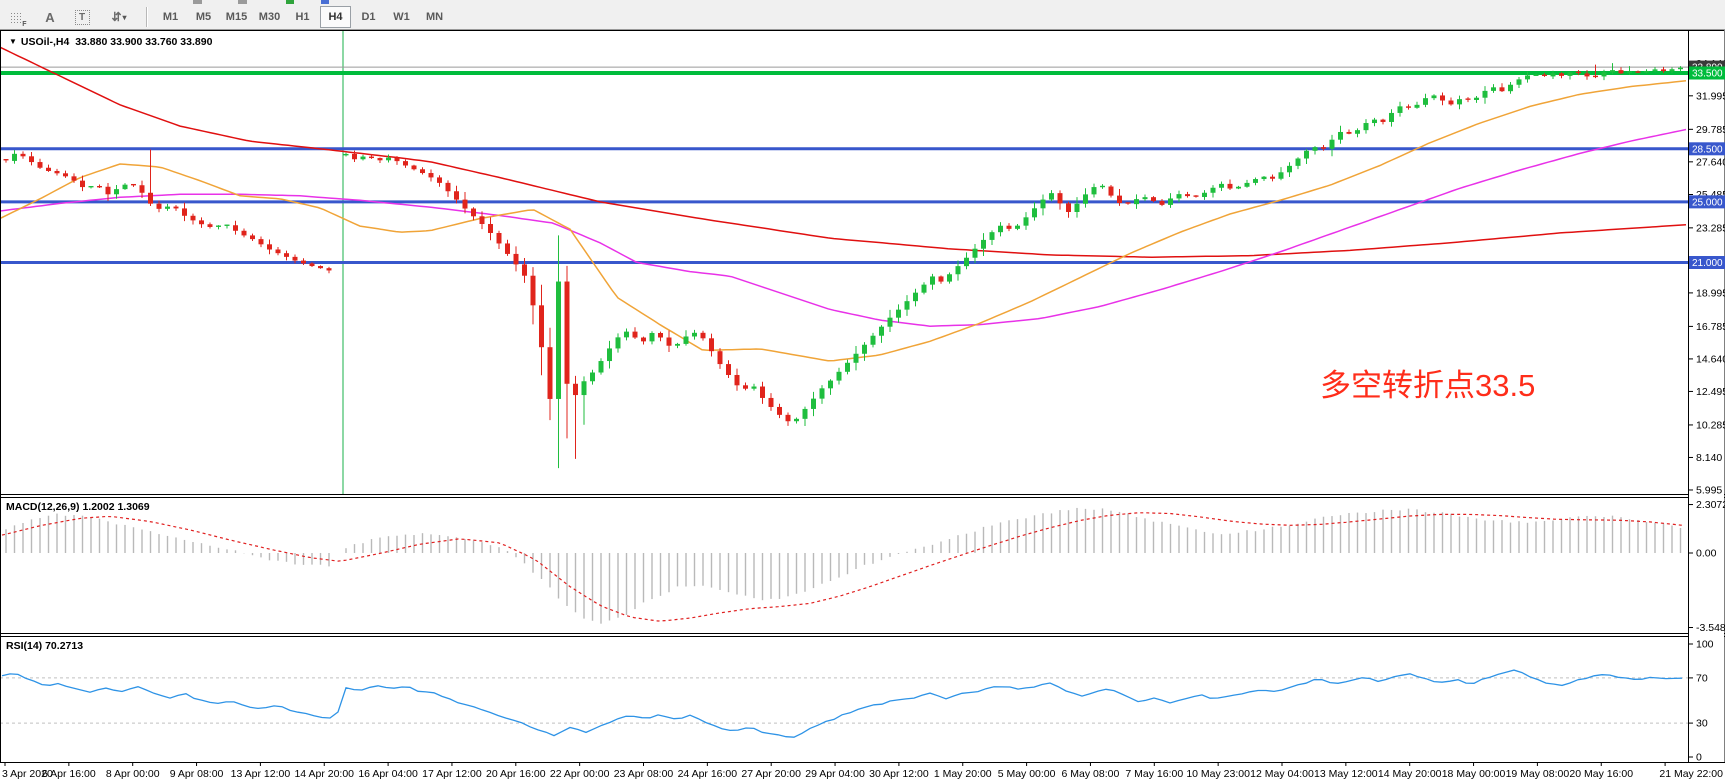 The width and height of the screenshot is (1725, 784). What do you see at coordinates (69, 774) in the screenshot?
I see `svg-text: 6 Apr 16:00` at bounding box center [69, 774].